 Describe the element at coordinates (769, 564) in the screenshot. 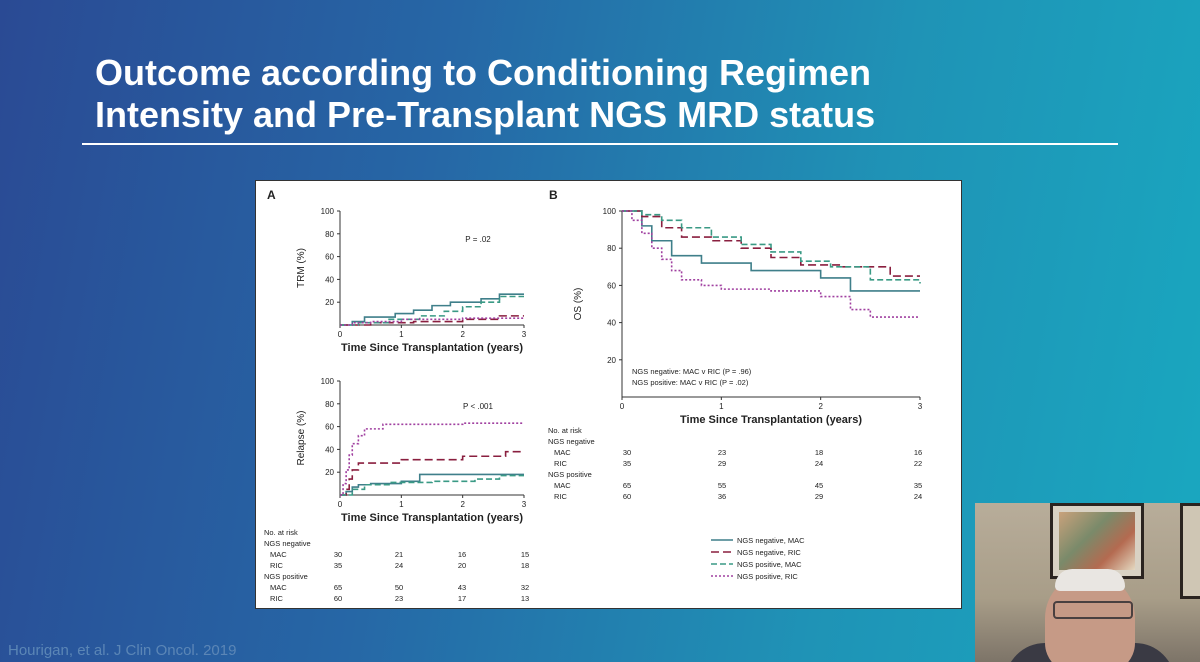

I see `legend-label: NGS positive, MAC` at that location.